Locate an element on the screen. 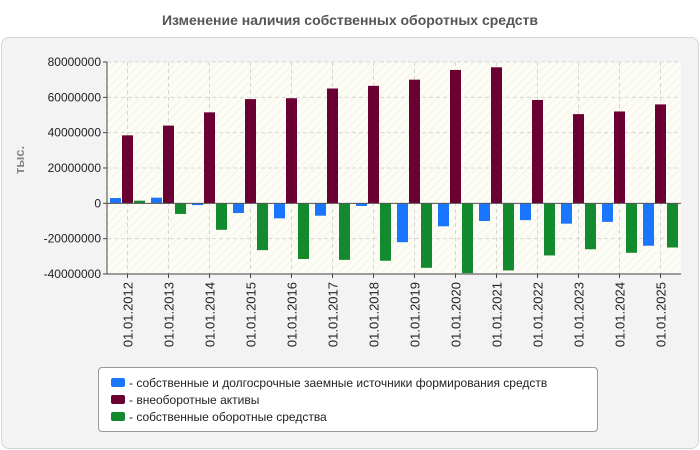 The width and height of the screenshot is (700, 450). x-tick-label: 01.01.2012 is located at coordinates (128, 314).